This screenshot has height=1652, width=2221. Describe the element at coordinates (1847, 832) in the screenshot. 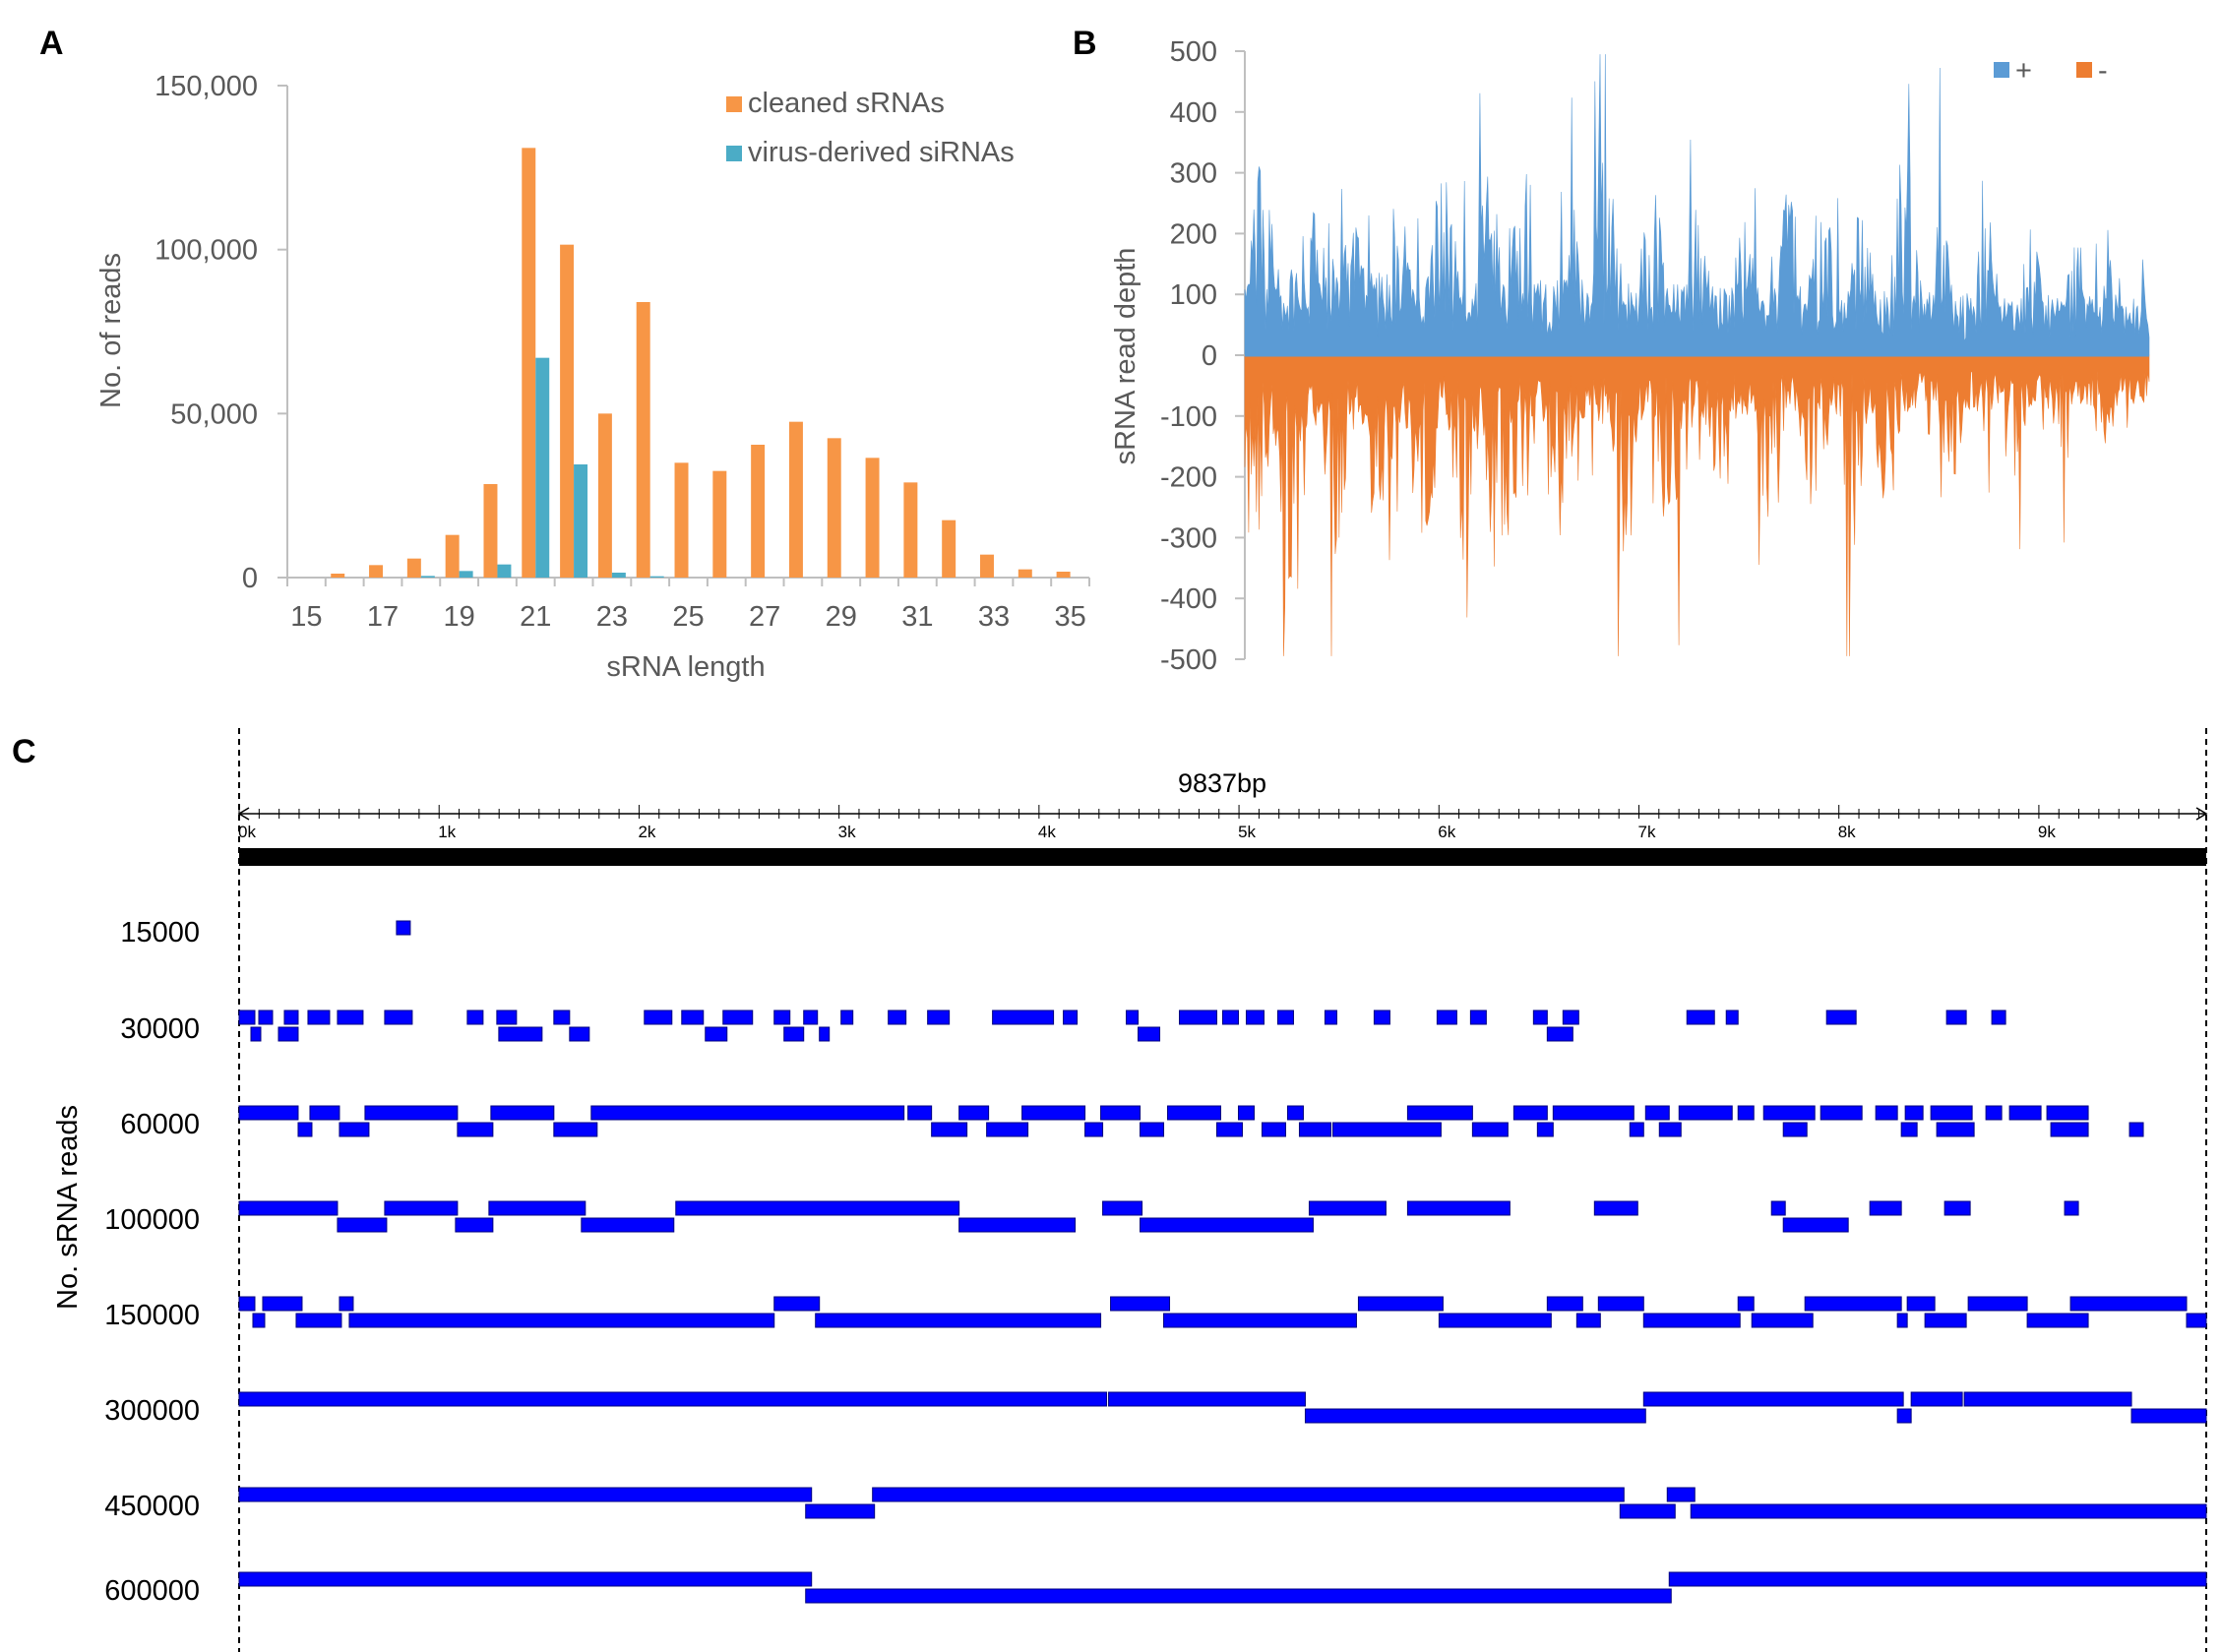

I see `panel-c-ruler-label: 8k` at that location.